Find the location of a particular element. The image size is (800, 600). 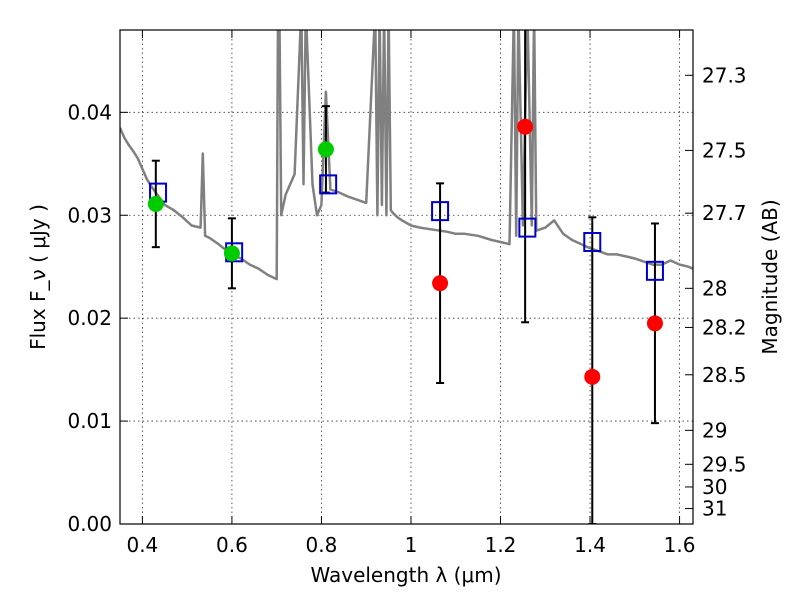

mag-tick-label: 31 is located at coordinates (714, 509).